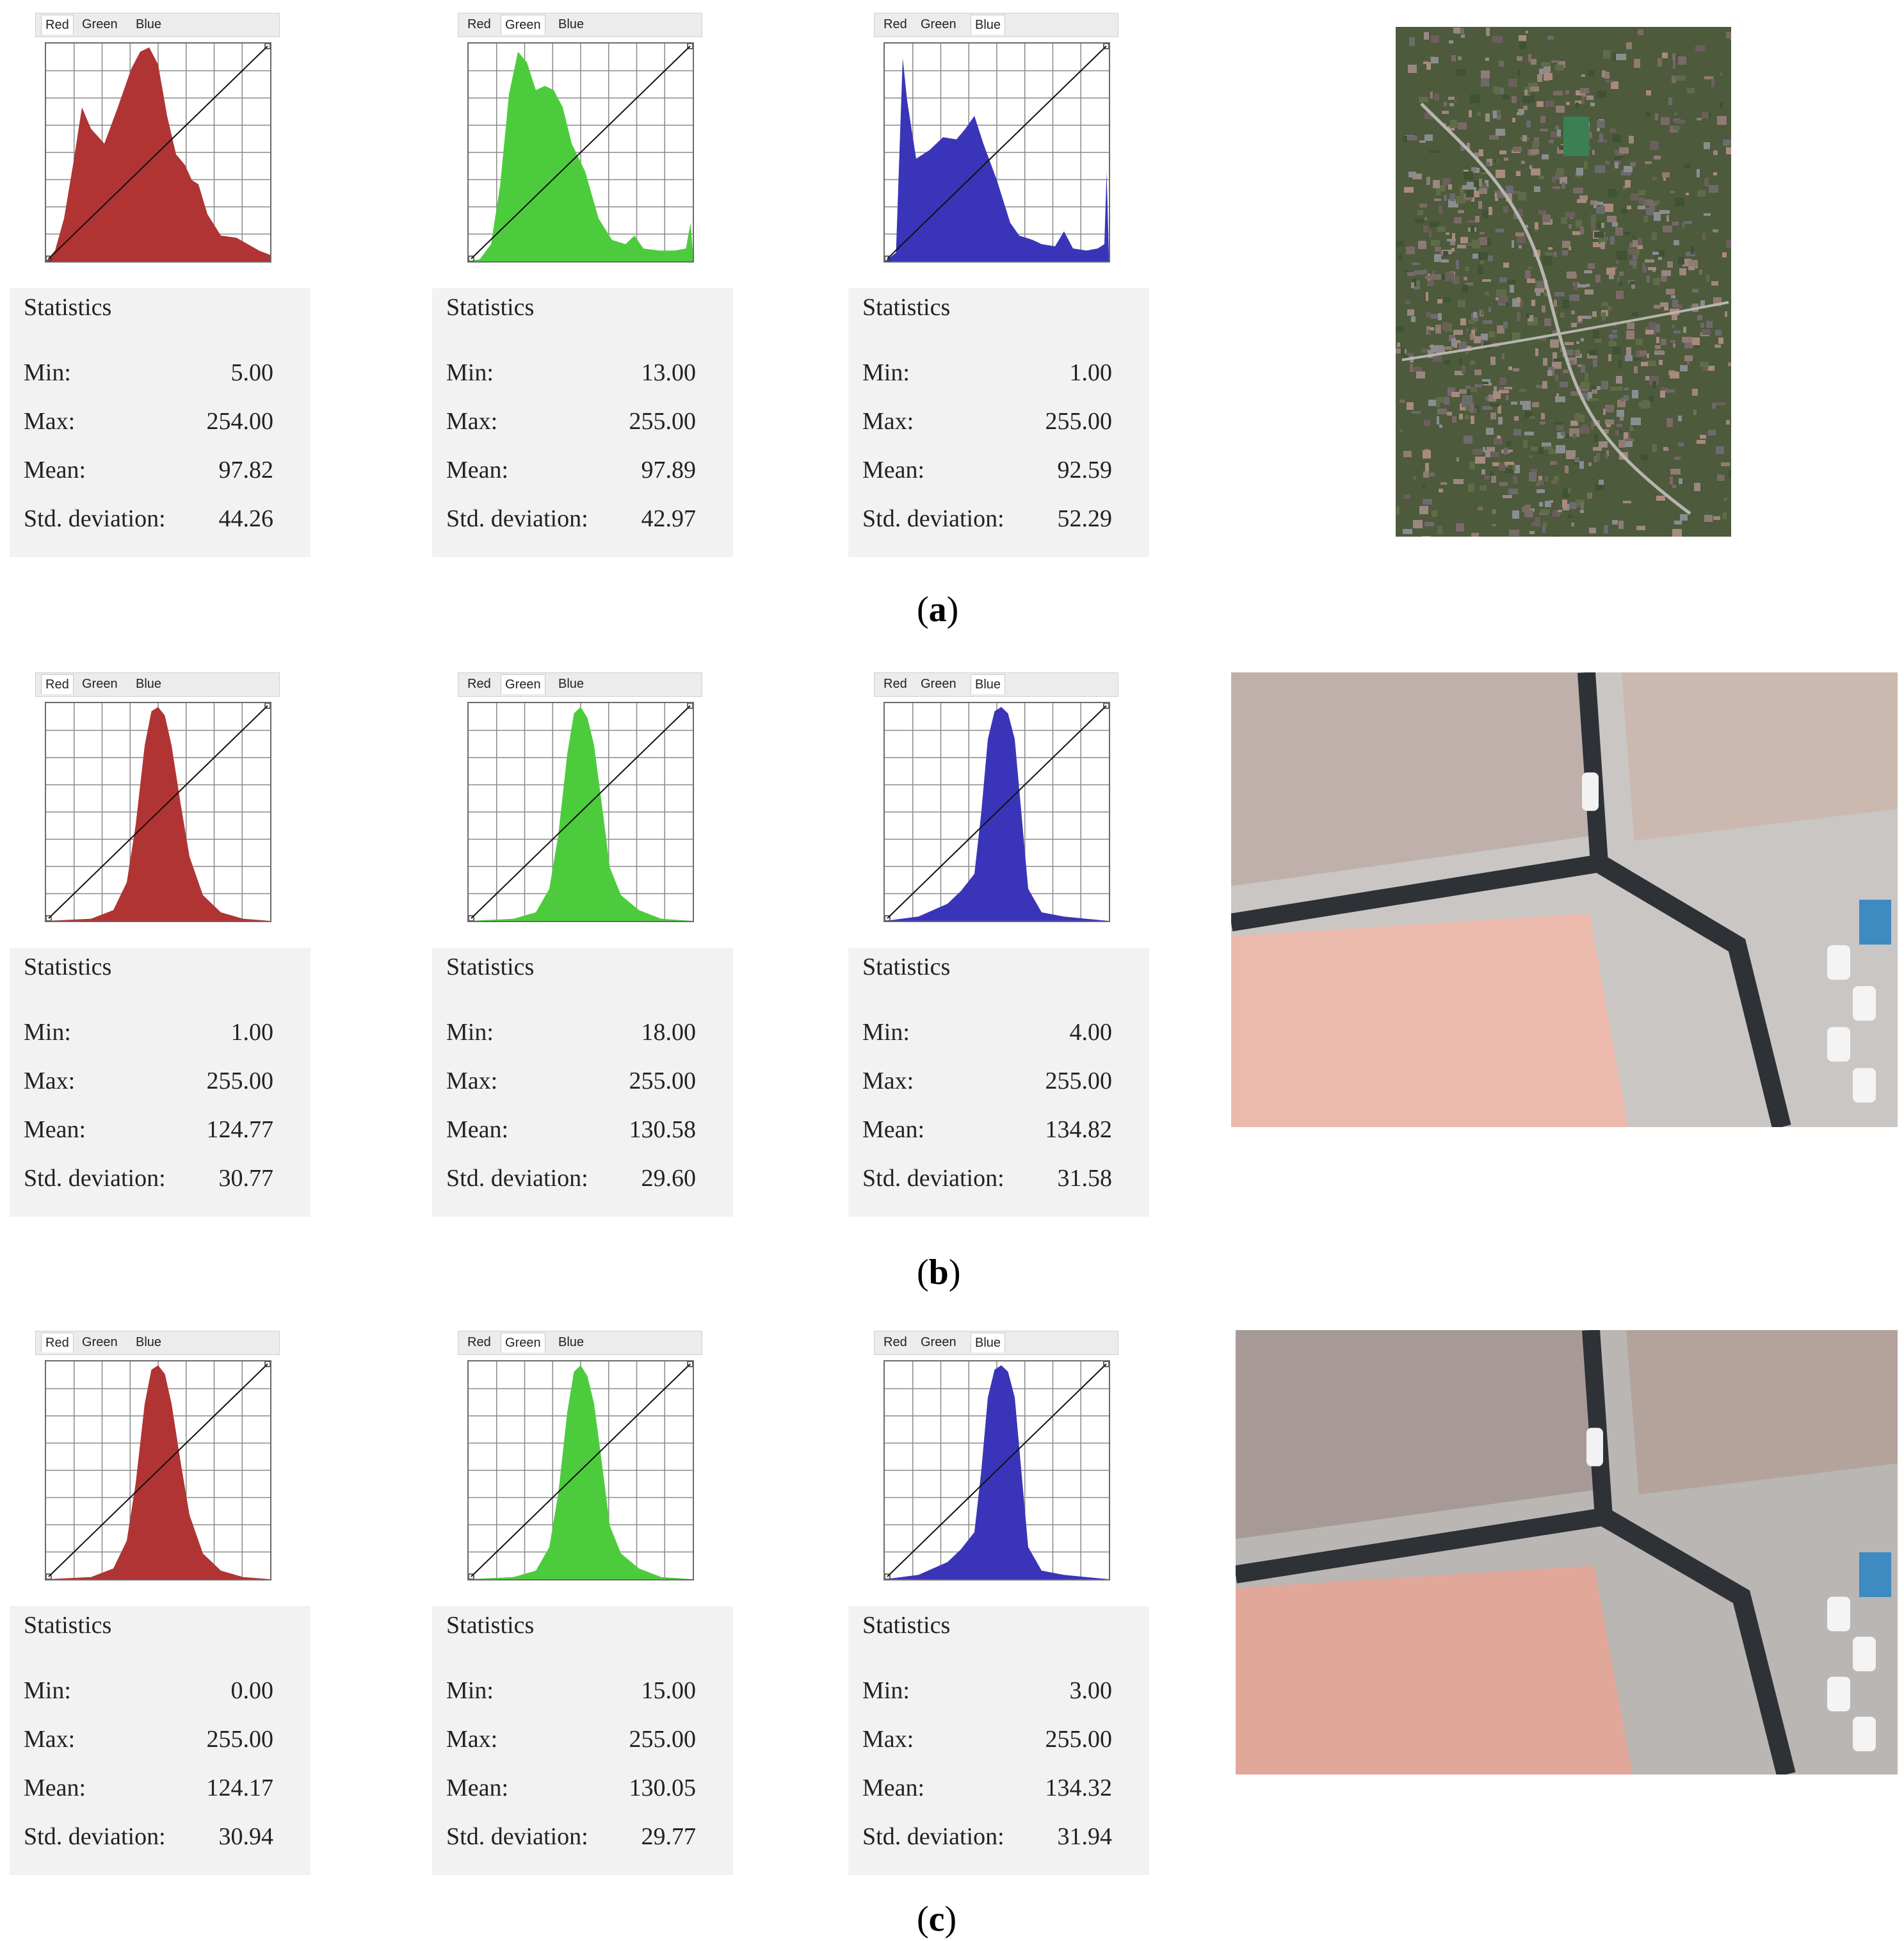 The image size is (1904, 1941). Describe the element at coordinates (1864, 1733) in the screenshot. I see `car` at that location.